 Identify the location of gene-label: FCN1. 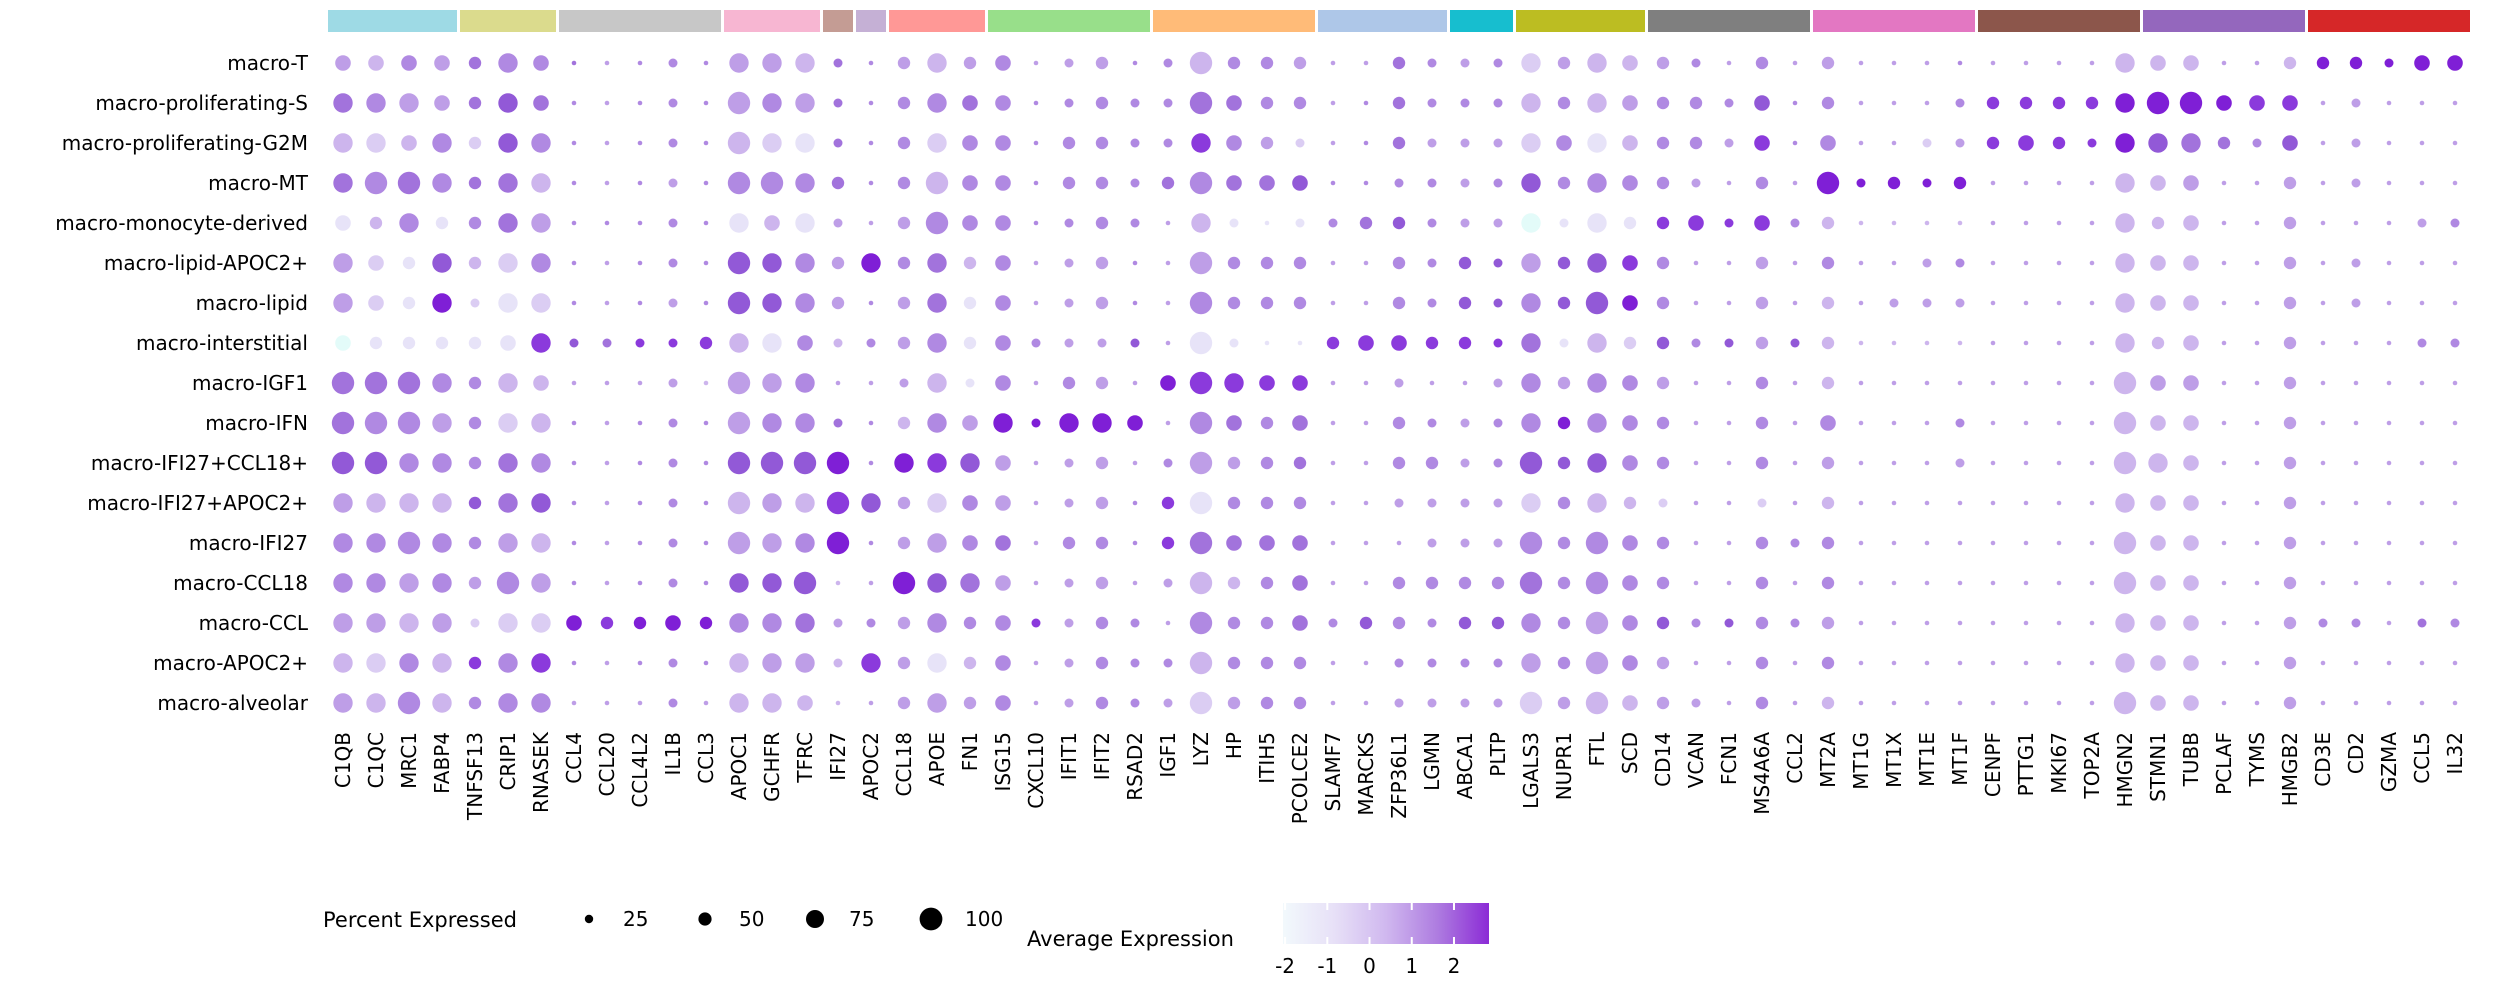
(1729, 758).